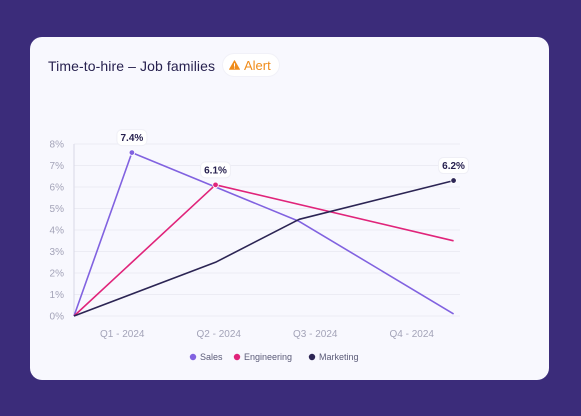  I want to click on data-label: 6.1%, so click(215, 170).